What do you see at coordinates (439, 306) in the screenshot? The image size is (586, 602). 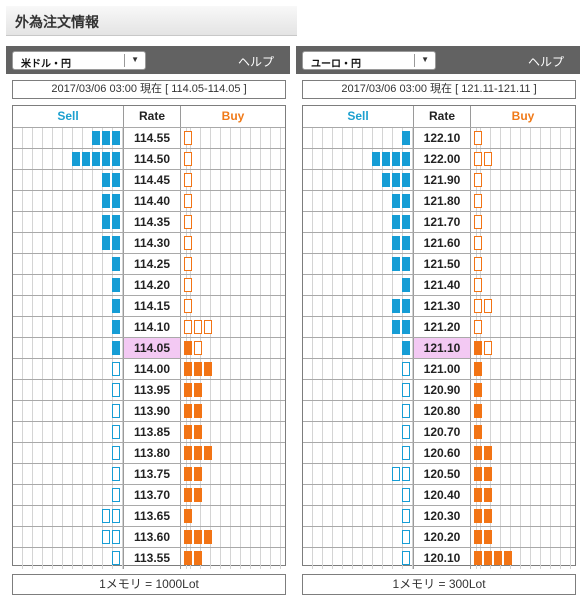 I see `table-row: 121.30` at bounding box center [439, 306].